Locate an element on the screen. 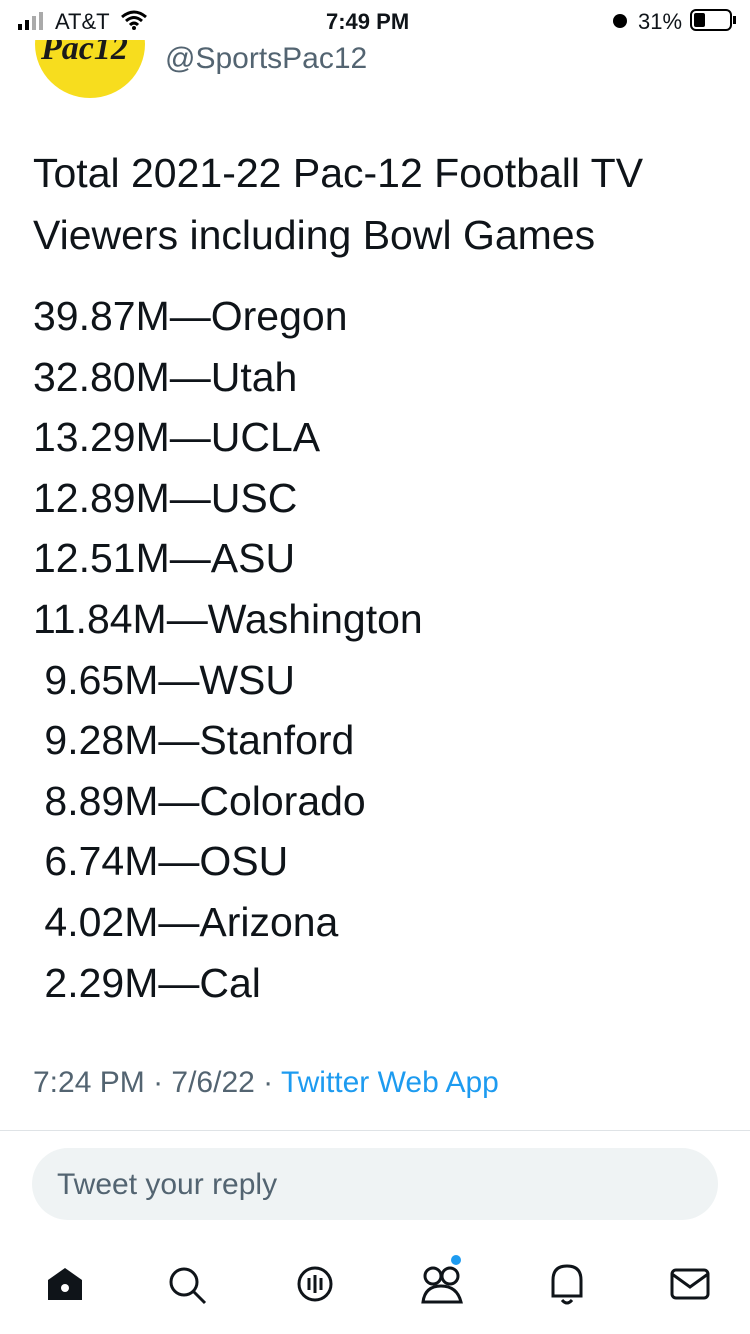  tweet-meta: 7:24 PM · 7/6/22 · Twitter Web App is located at coordinates (266, 1082).